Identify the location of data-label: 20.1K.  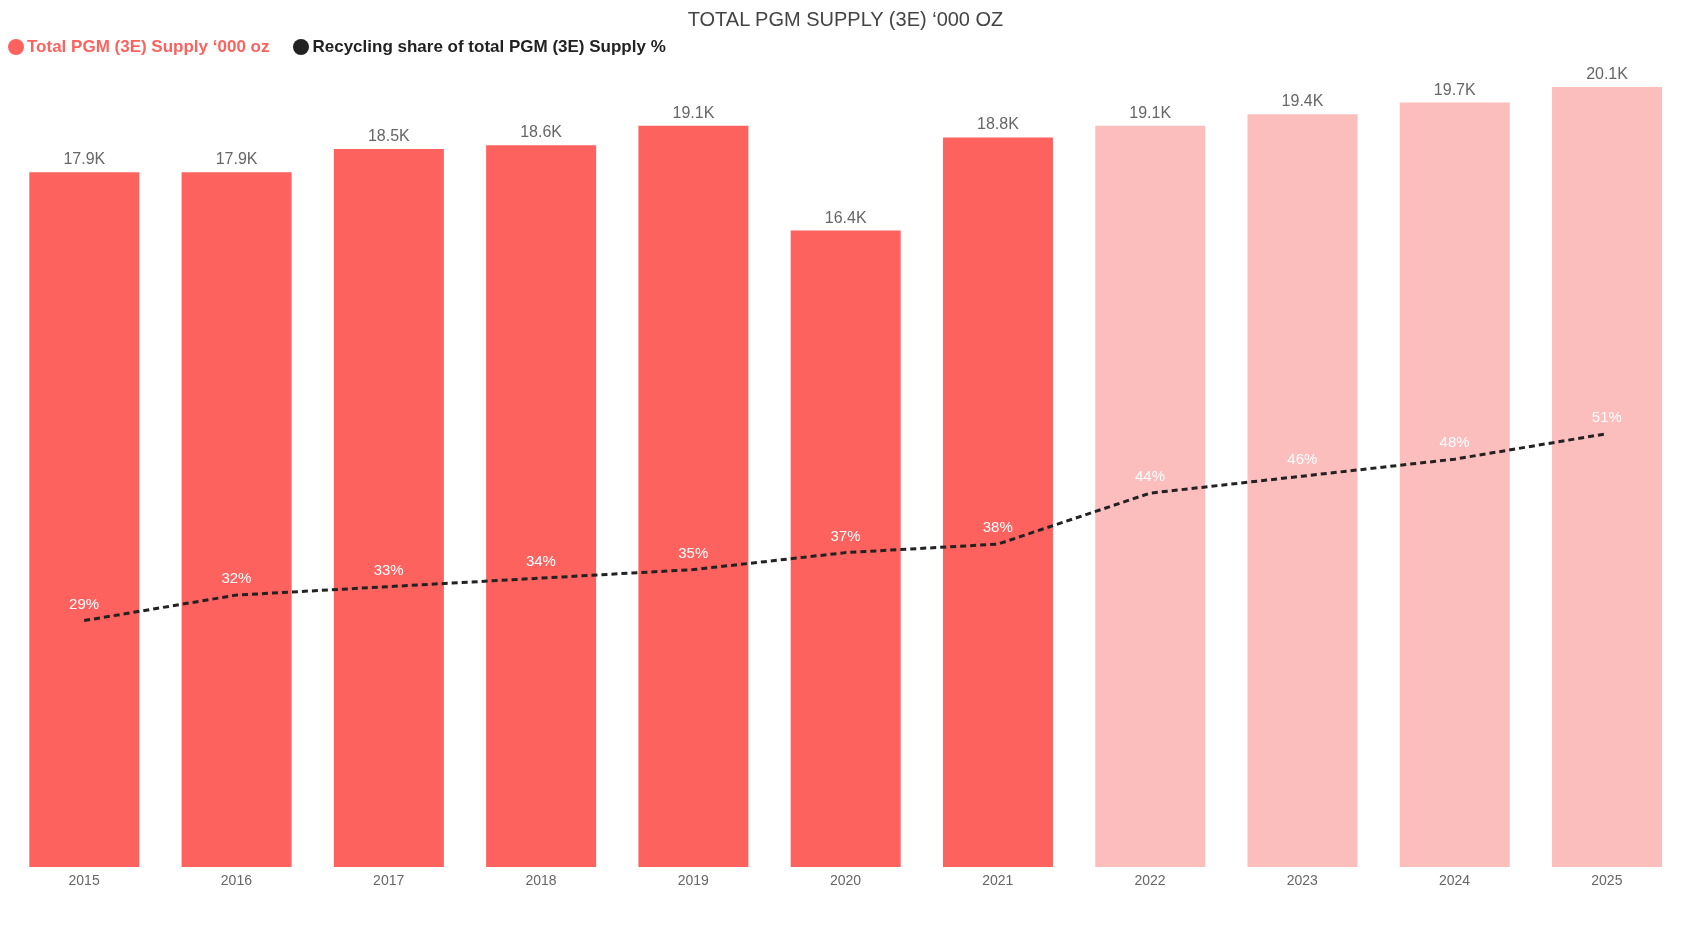
(1607, 73).